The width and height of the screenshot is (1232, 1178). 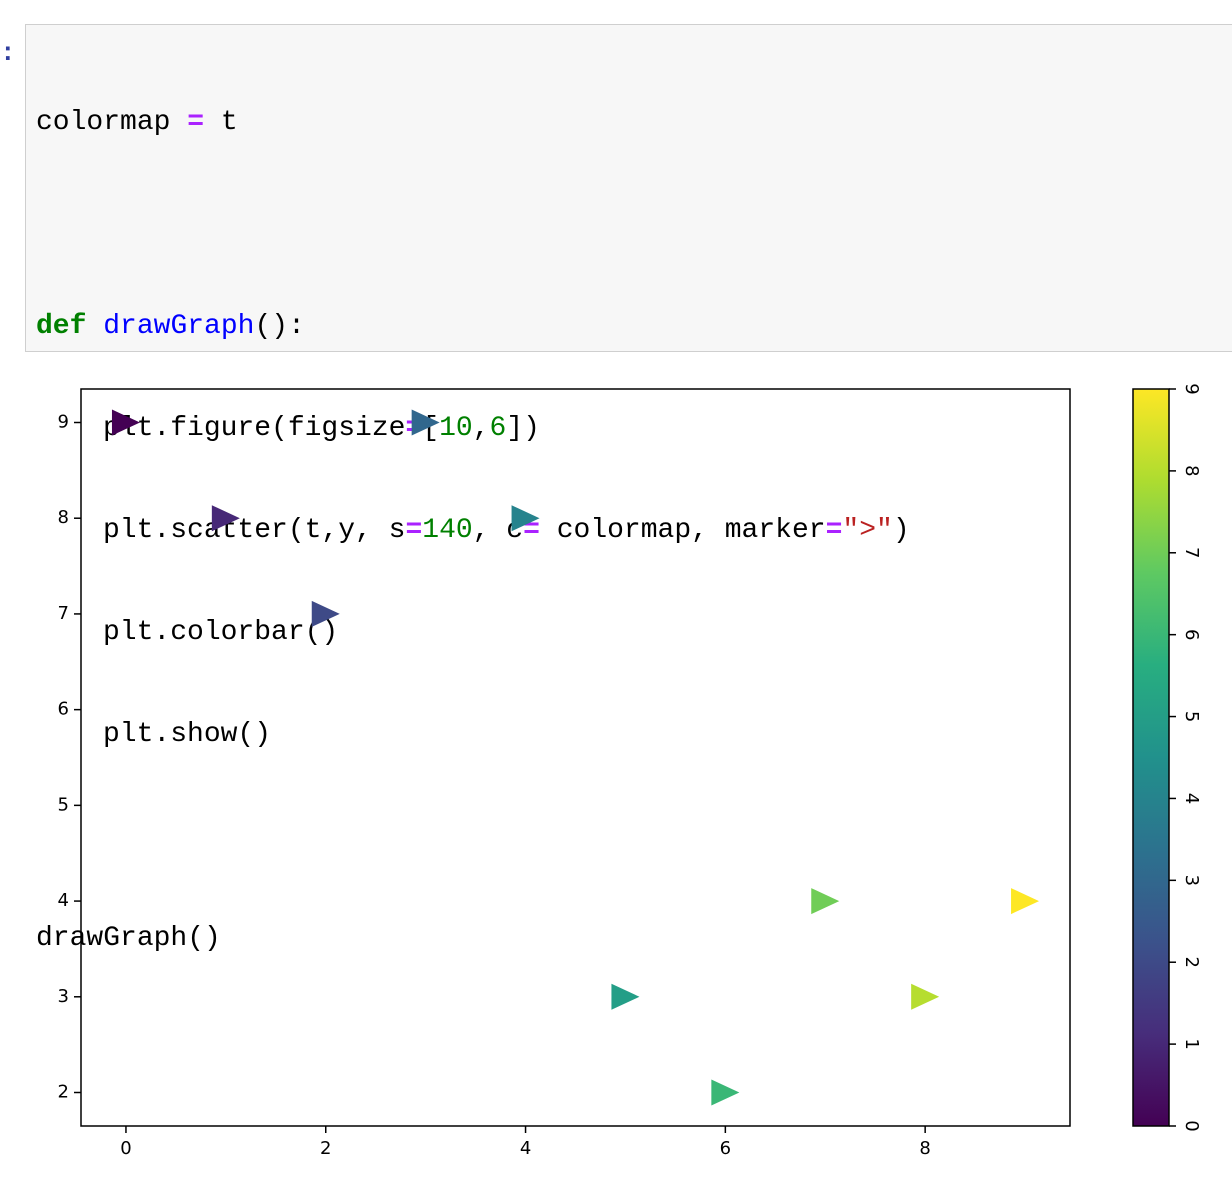 I want to click on code-token: 6, so click(x=498, y=428).